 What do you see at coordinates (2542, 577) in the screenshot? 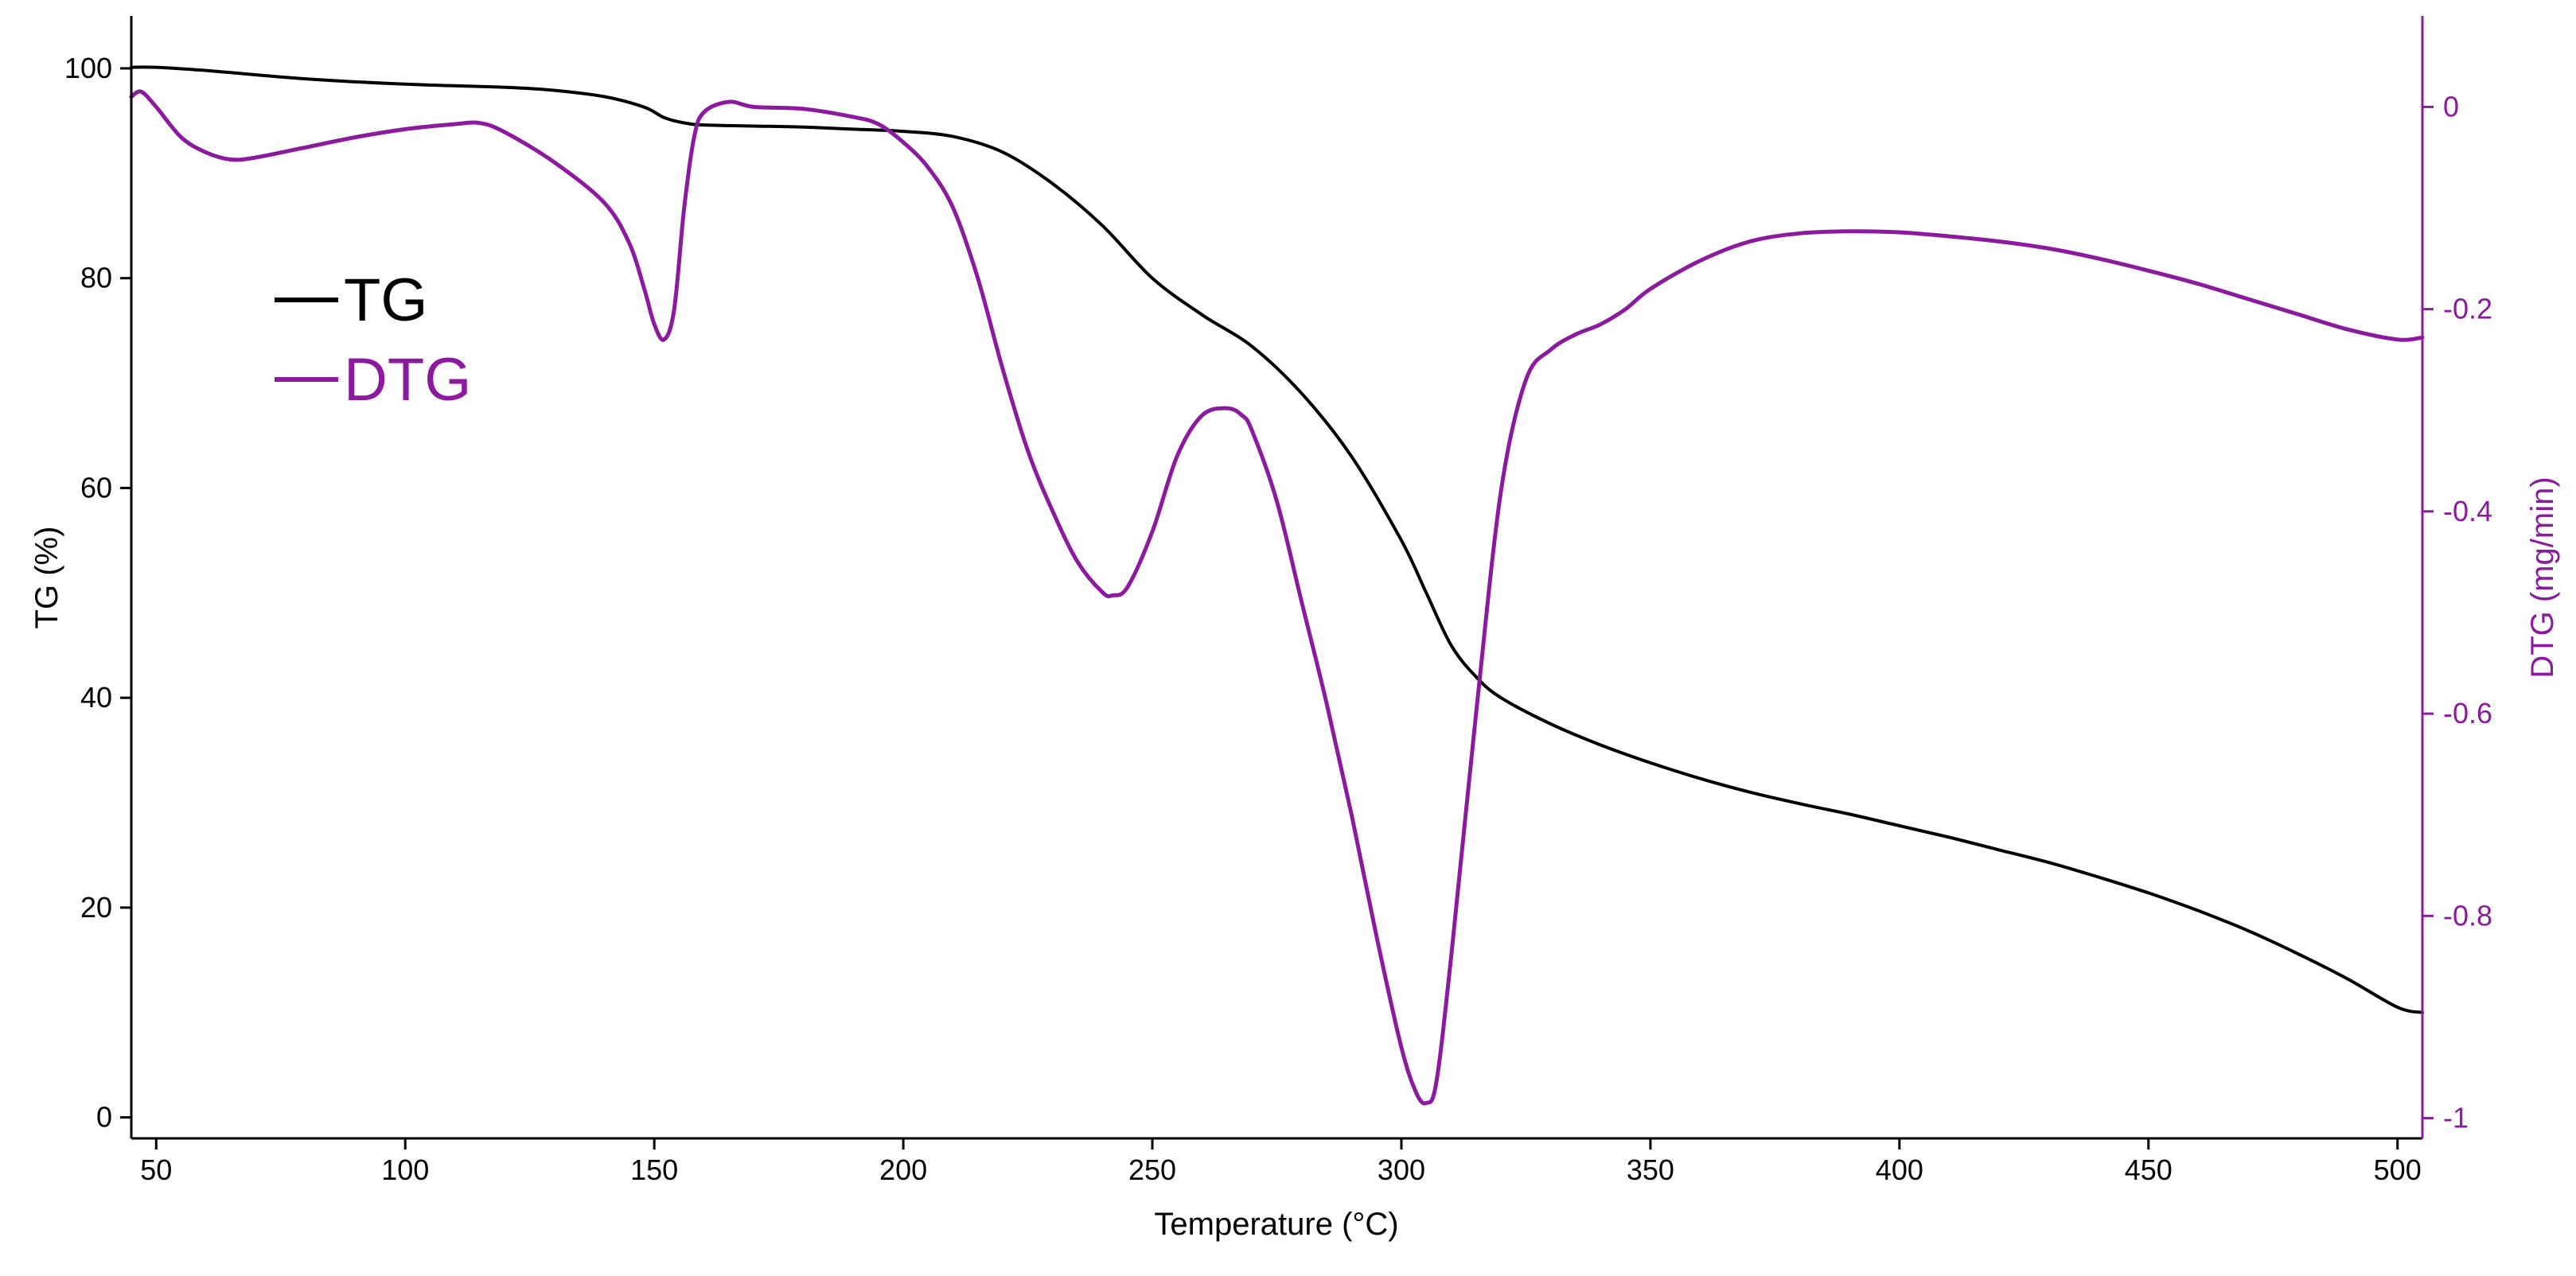
I see `right-axis-title: DTG (mg/min)` at bounding box center [2542, 577].